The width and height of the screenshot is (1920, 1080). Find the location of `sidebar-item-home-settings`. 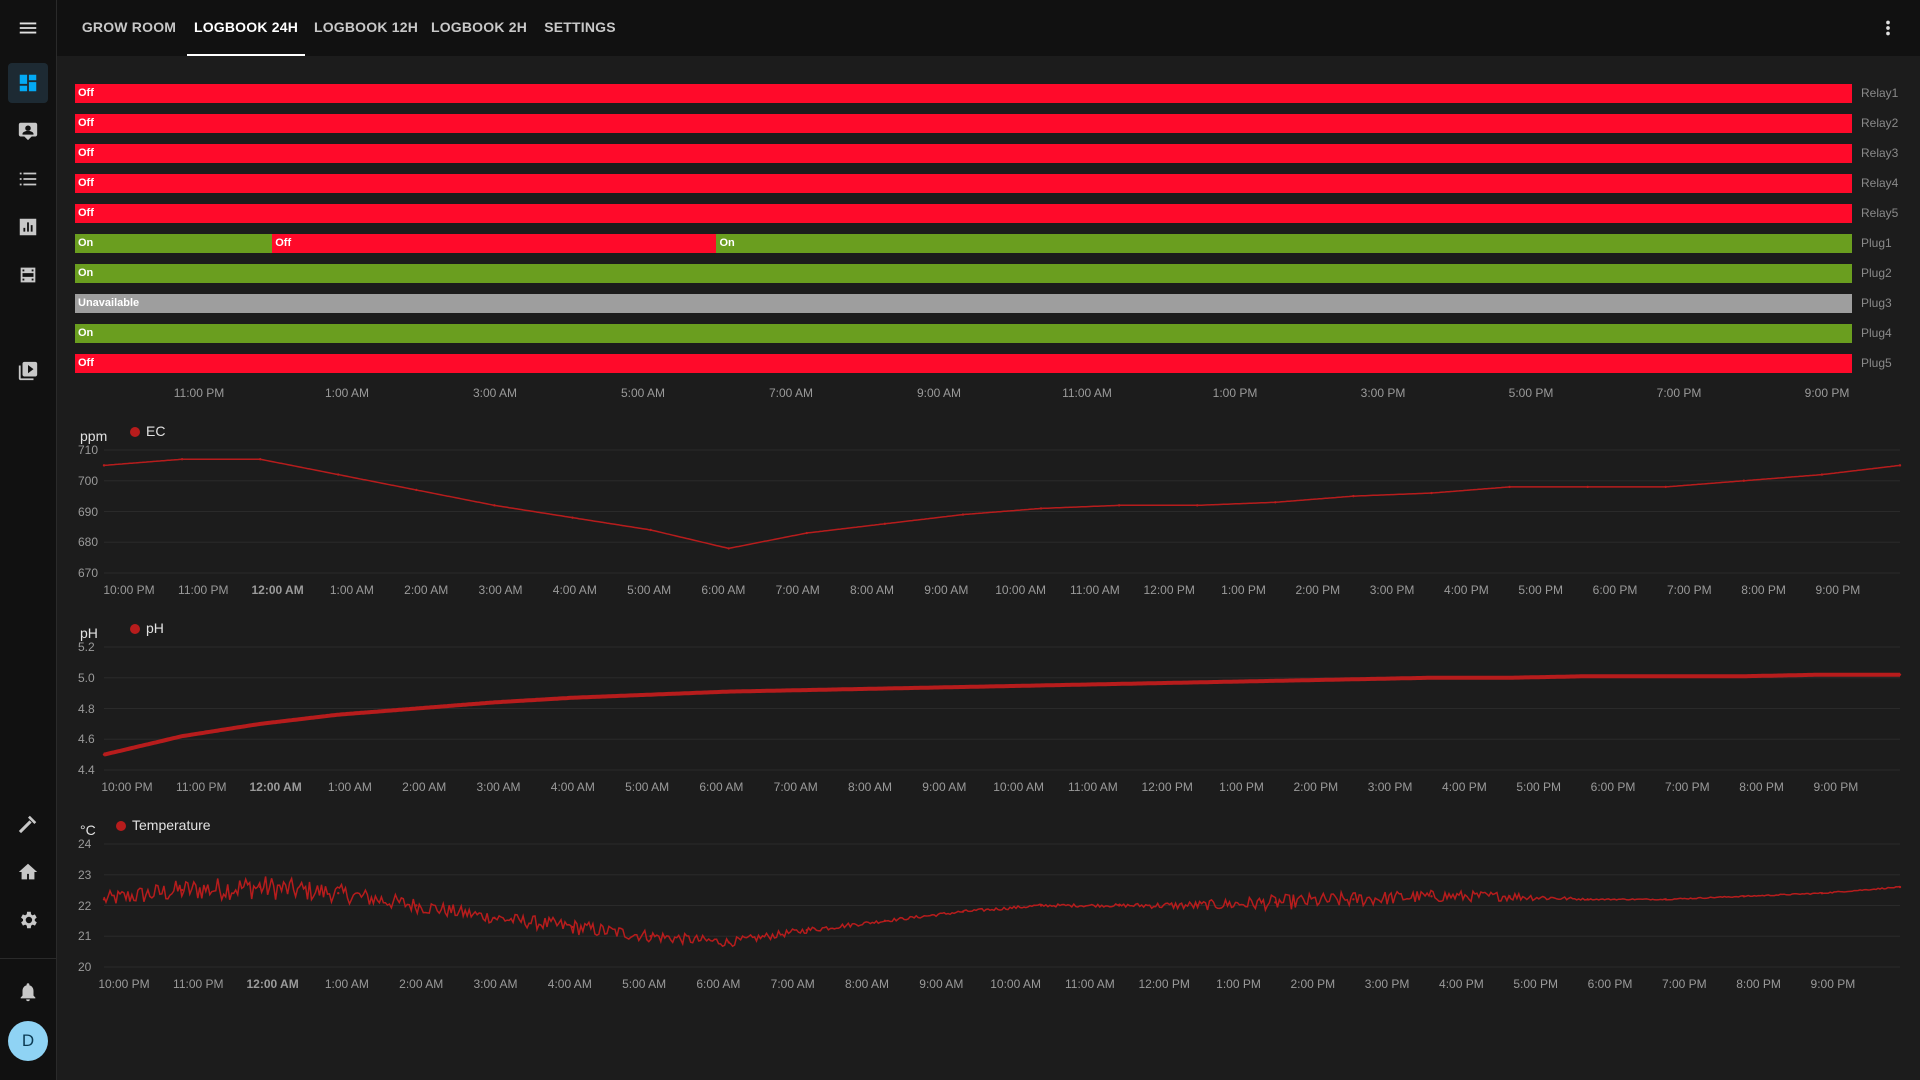

sidebar-item-home-settings is located at coordinates (28, 872).